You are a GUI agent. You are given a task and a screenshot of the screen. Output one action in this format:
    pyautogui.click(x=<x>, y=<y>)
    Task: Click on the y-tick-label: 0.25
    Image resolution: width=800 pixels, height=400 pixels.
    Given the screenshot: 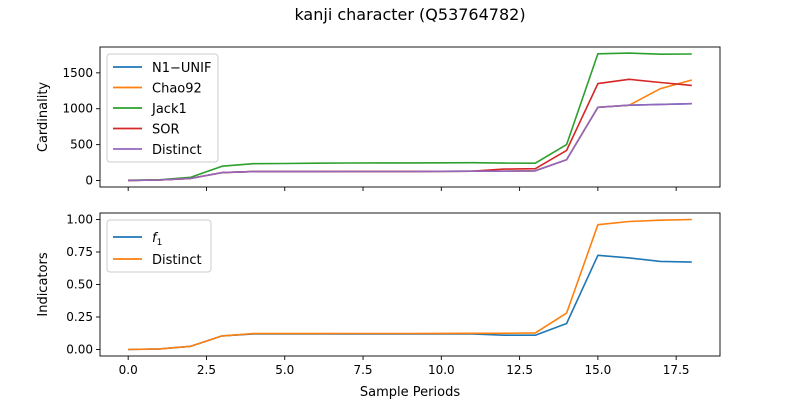 What is the action you would take?
    pyautogui.click(x=79, y=317)
    